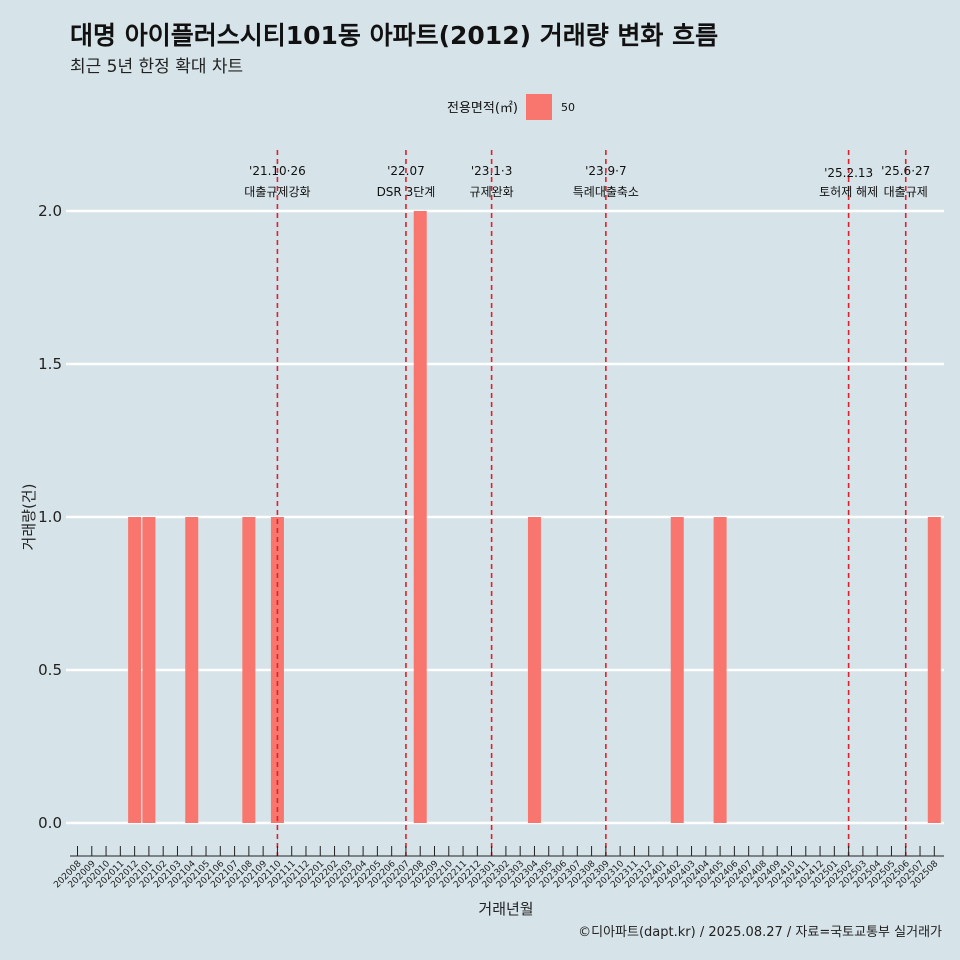  Describe the element at coordinates (539, 107) in the screenshot. I see `legend-swatch` at that location.